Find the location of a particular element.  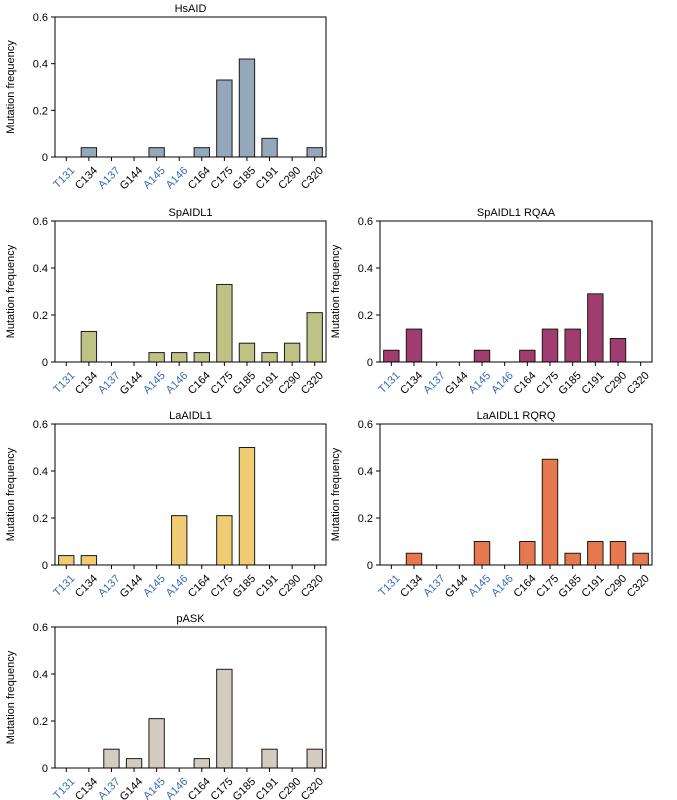

chart-title: LaAIDL1 RQRQ is located at coordinates (516, 416).